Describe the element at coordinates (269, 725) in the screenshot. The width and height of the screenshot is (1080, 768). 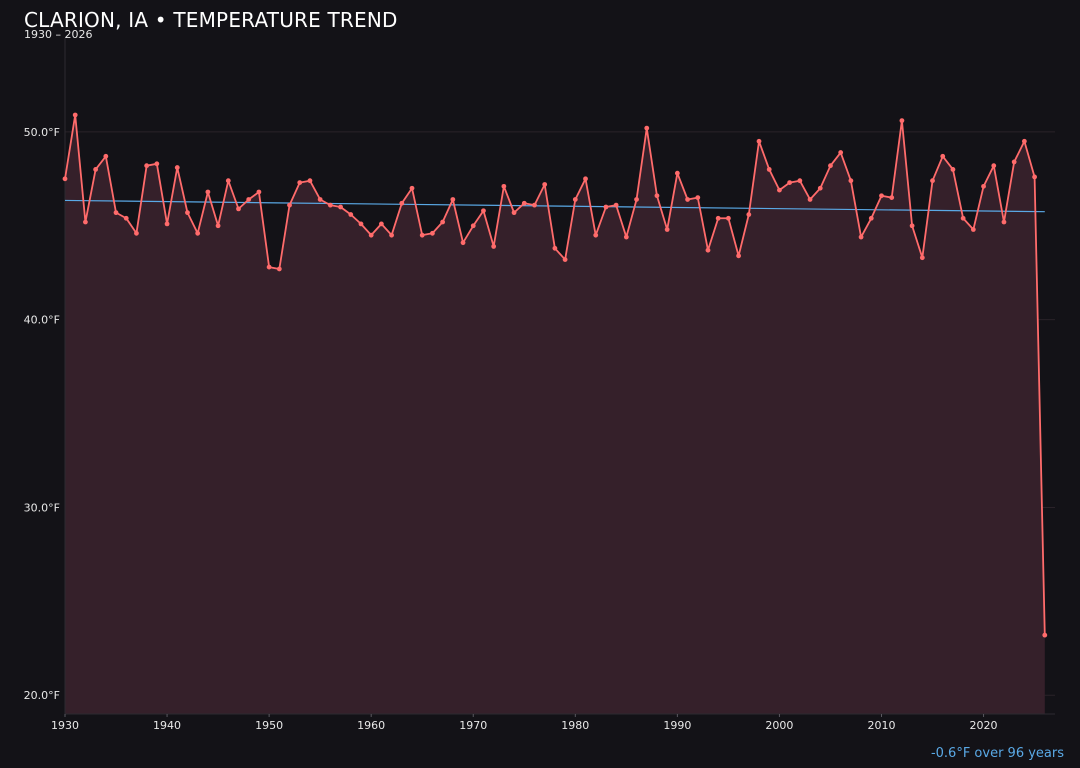
I see `x-tick-label: 1950` at that location.